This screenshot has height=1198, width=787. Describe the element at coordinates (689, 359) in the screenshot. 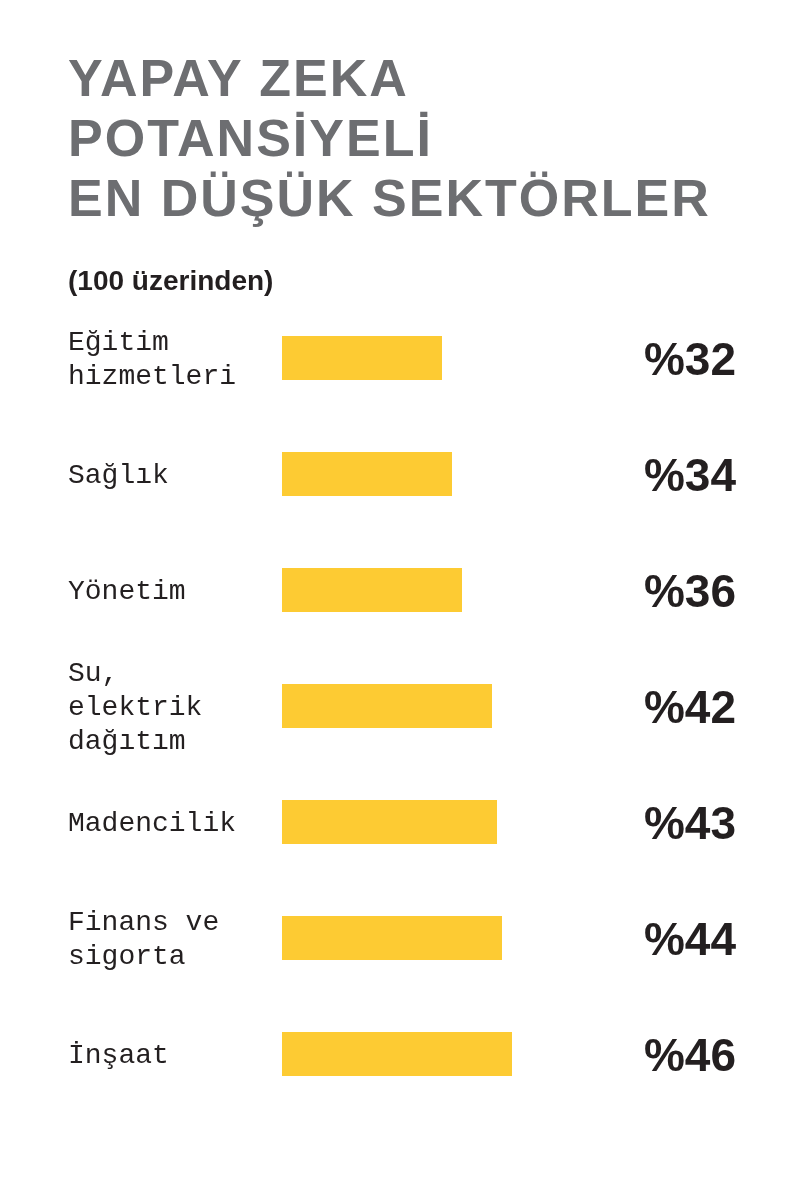

I see `data-label: %32` at that location.